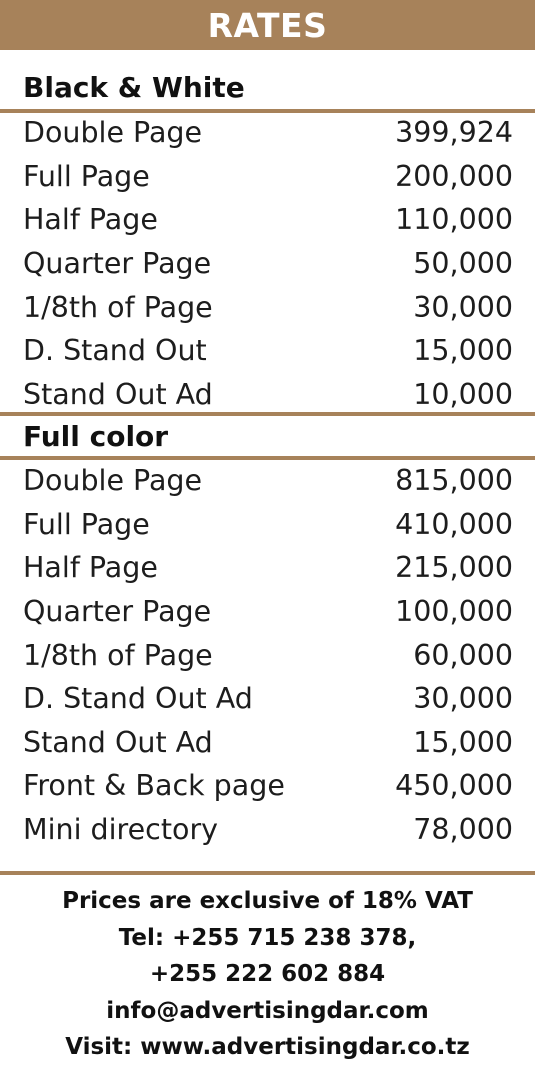  Describe the element at coordinates (134, 87) in the screenshot. I see `bw-section-title: Black & White` at that location.